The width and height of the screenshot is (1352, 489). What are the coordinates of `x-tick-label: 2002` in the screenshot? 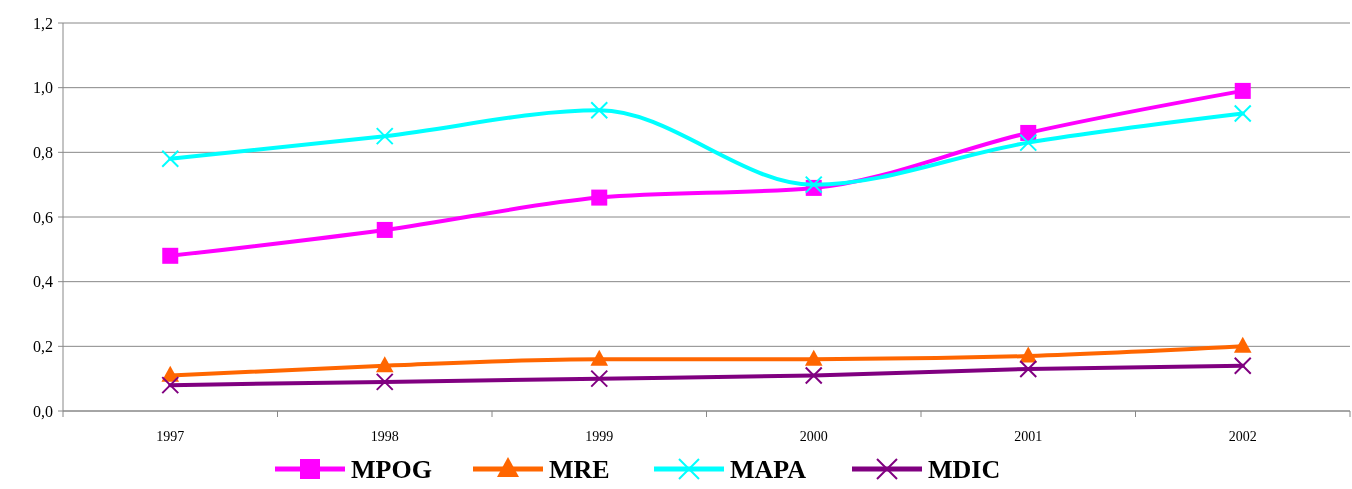 It's located at (1242, 436).